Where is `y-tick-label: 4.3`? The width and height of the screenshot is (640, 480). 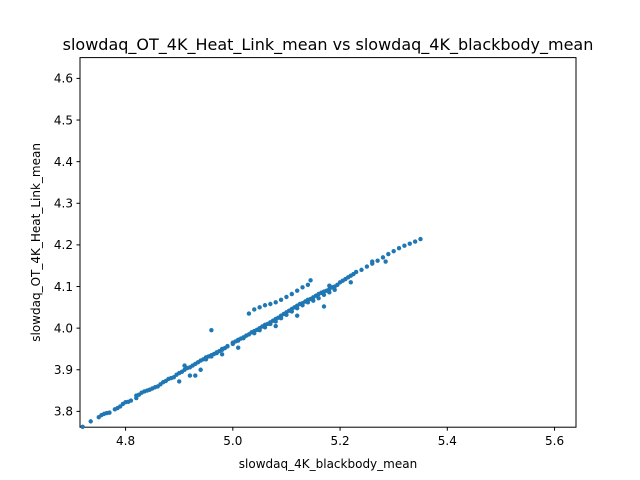 y-tick-label: 4.3 is located at coordinates (63, 204).